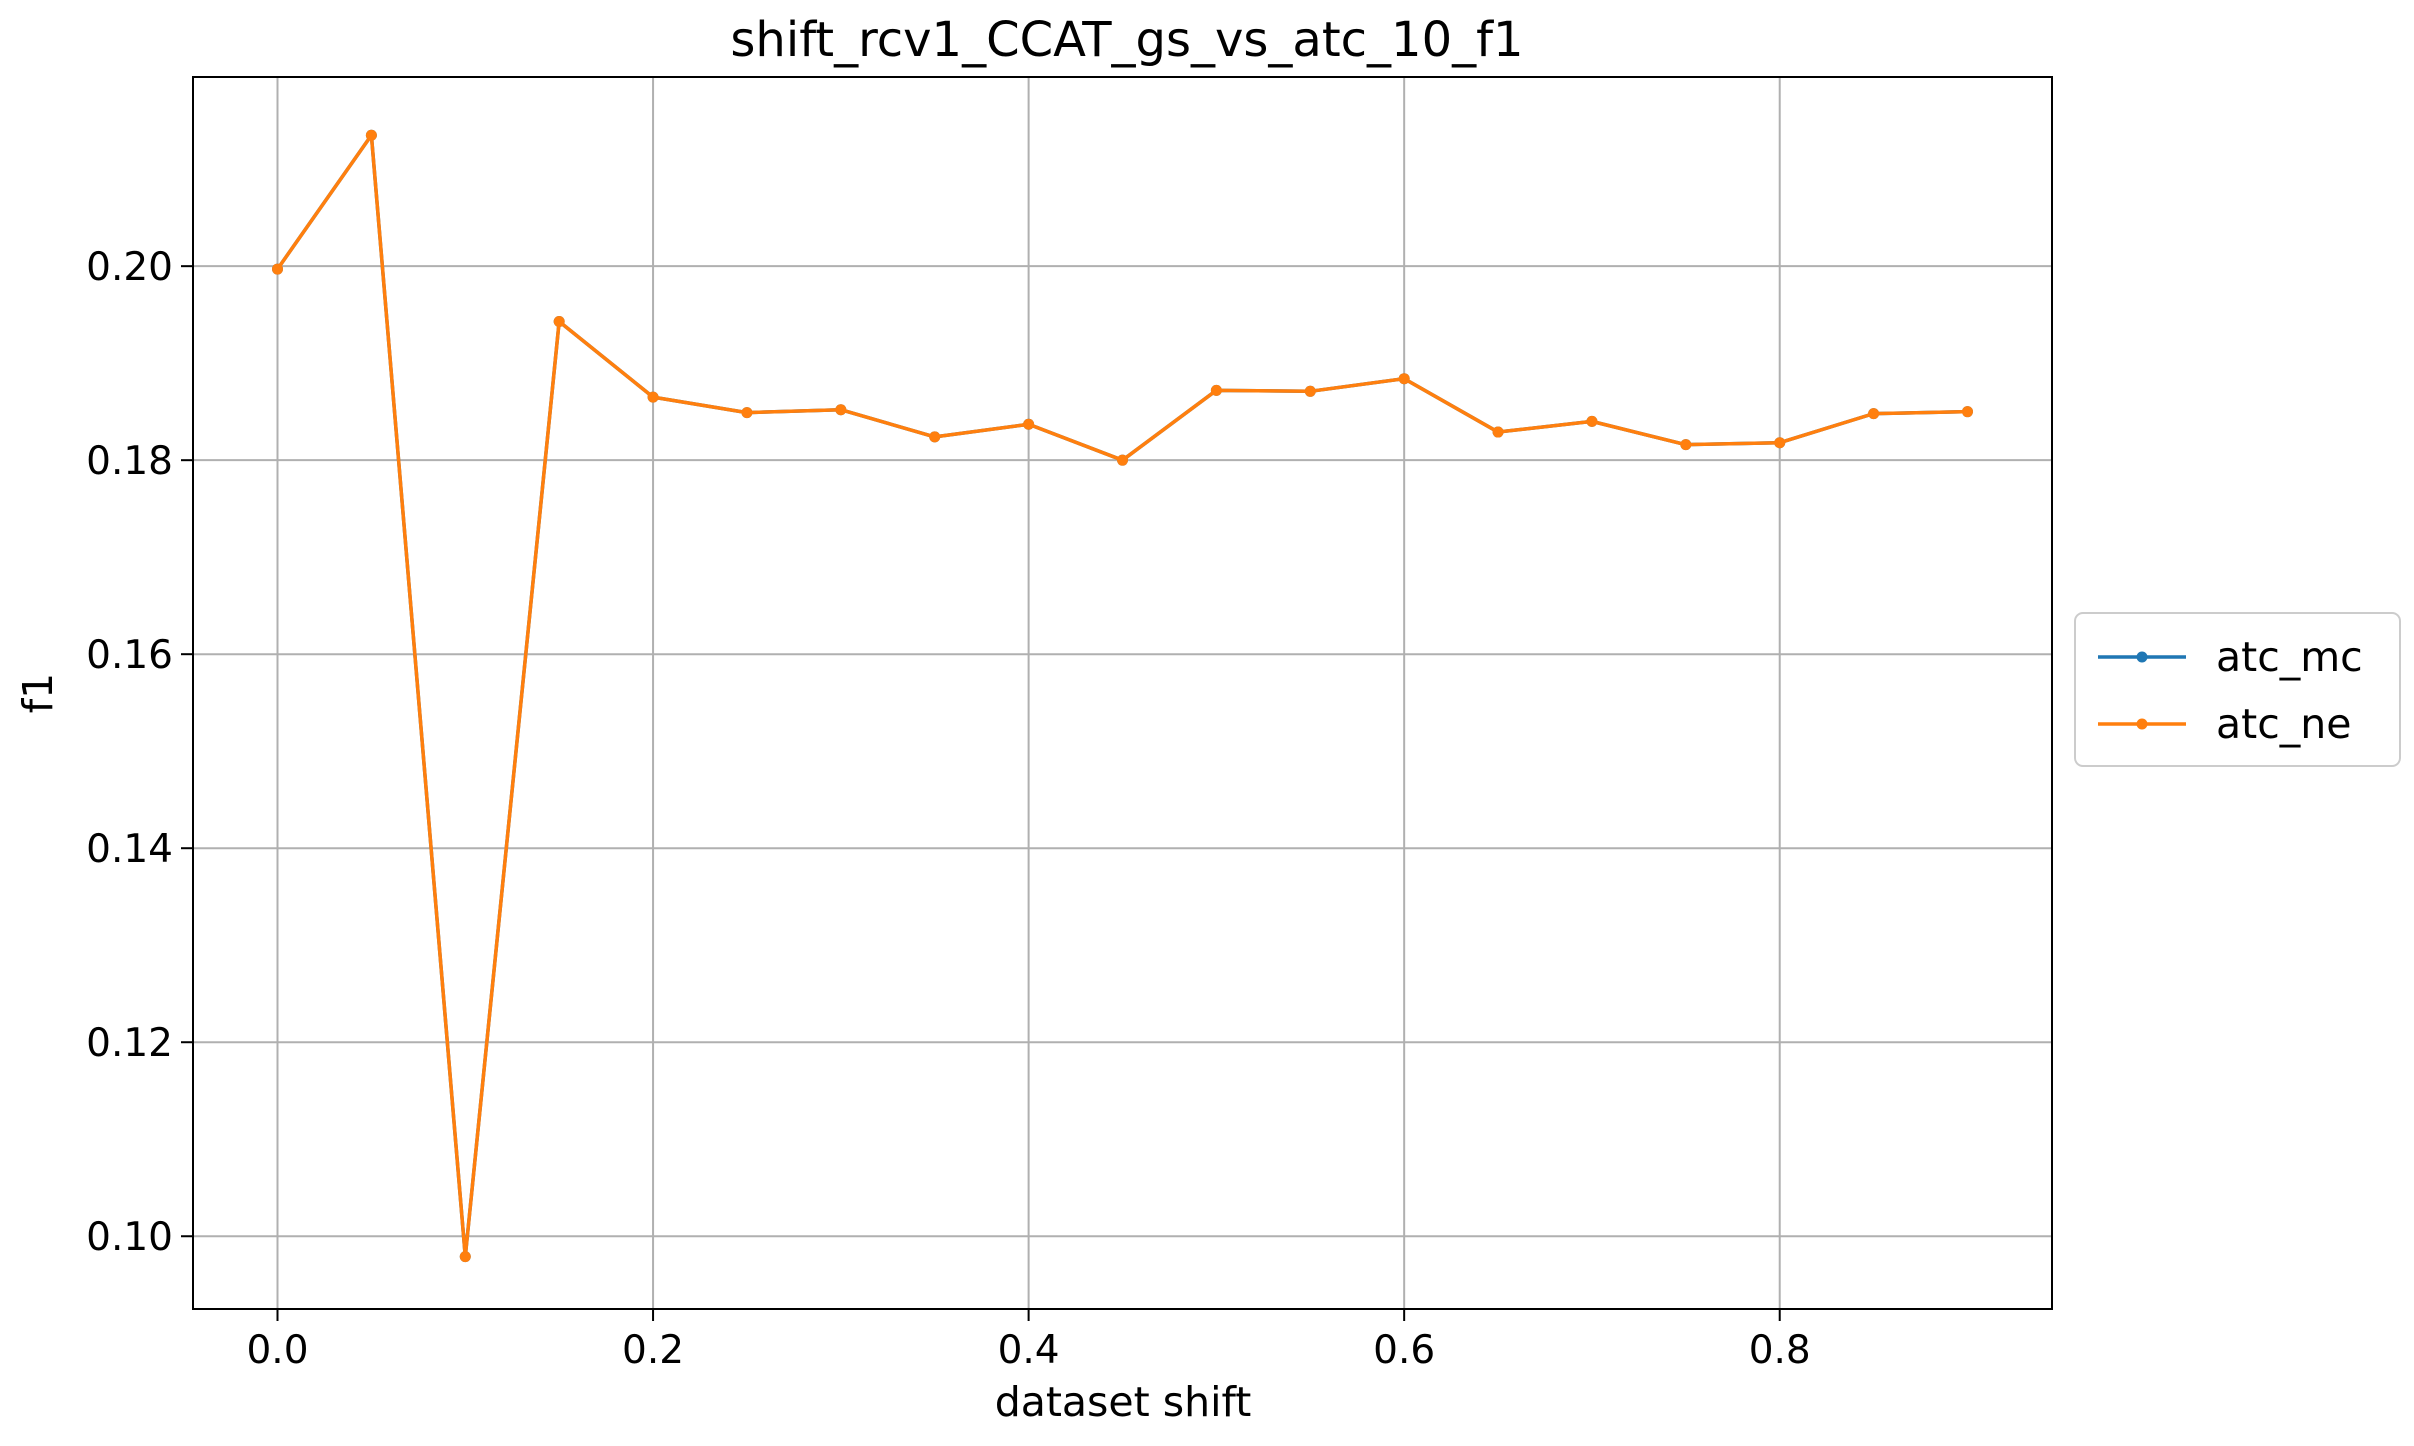 The image size is (2414, 1446). Describe the element at coordinates (2142, 724) in the screenshot. I see `legend-marker-atc_ne` at that location.